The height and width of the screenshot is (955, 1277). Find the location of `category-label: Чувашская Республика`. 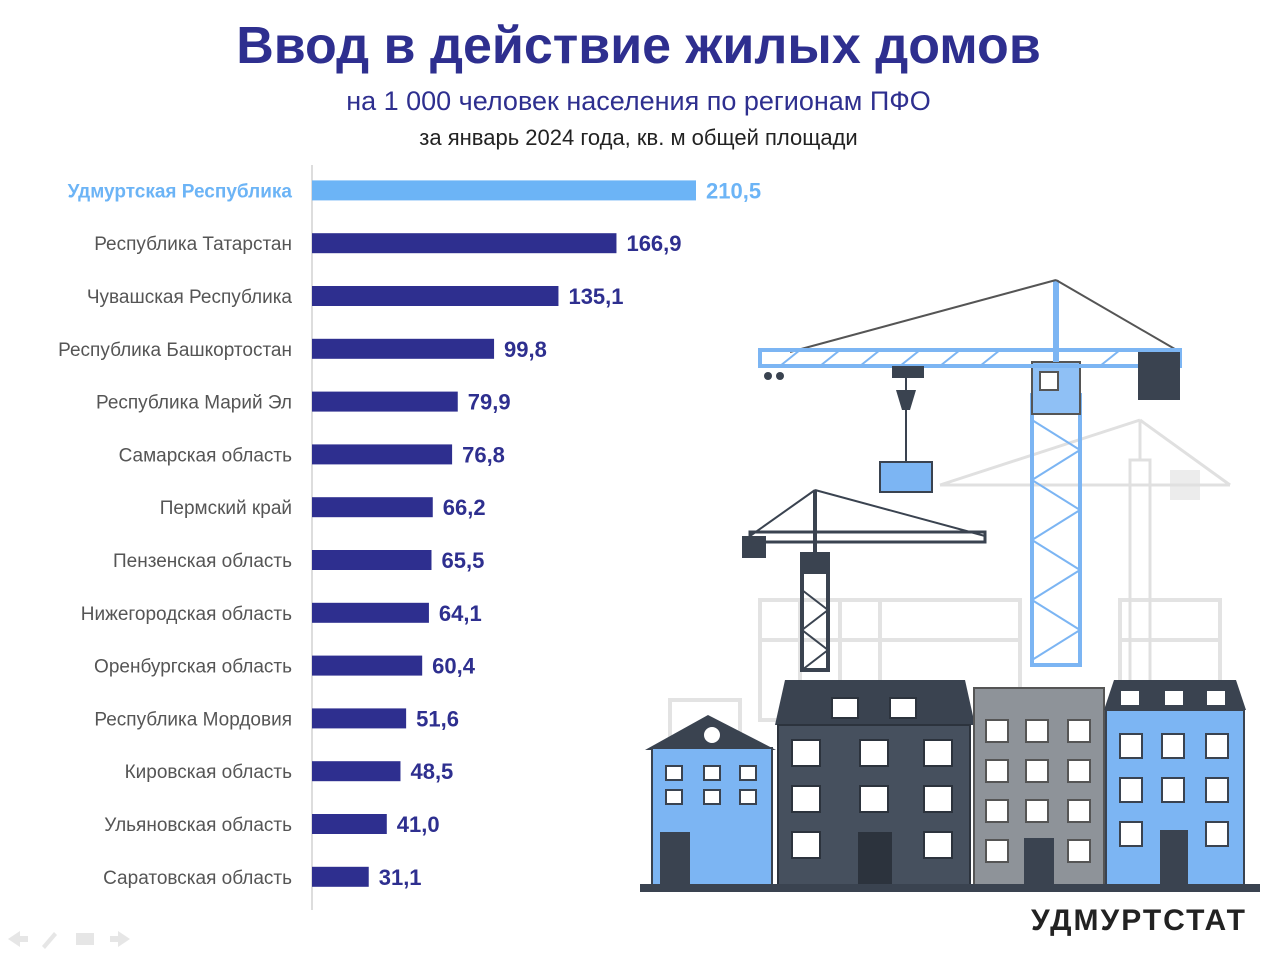

category-label: Чувашская Республика is located at coordinates (190, 297).